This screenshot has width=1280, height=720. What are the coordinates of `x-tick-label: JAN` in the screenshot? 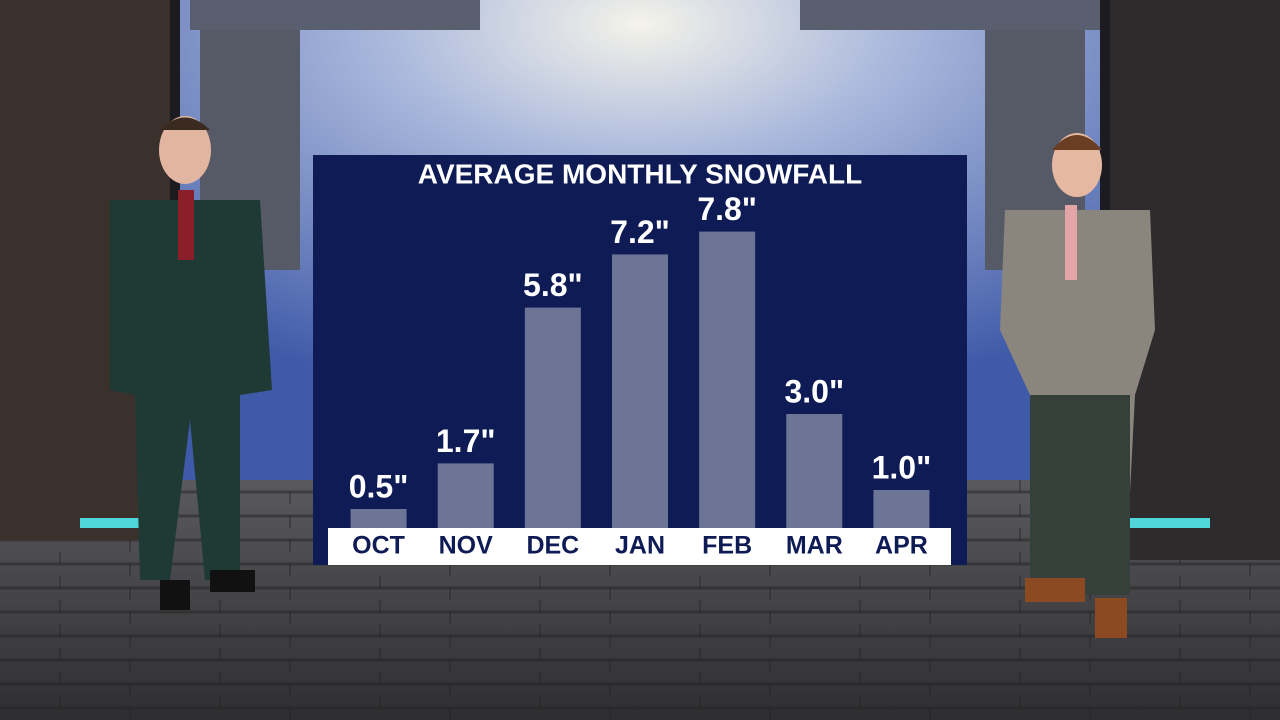 It's located at (640, 546).